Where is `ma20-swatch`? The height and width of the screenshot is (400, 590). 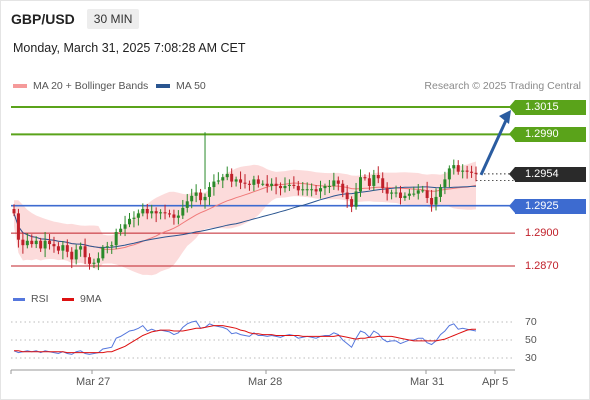 ma20-swatch is located at coordinates (20, 86).